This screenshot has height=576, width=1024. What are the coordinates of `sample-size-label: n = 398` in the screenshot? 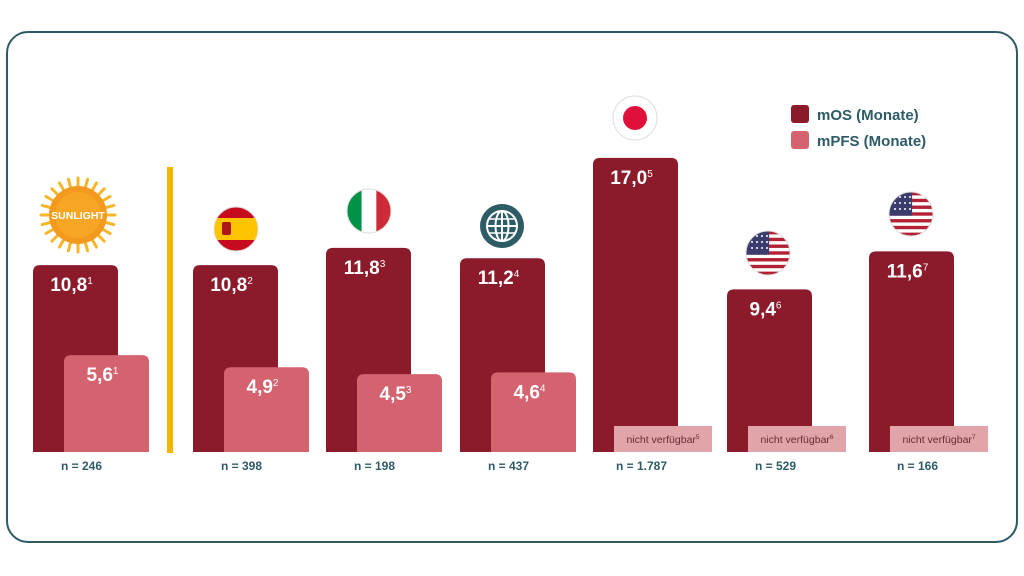 It's located at (241, 466).